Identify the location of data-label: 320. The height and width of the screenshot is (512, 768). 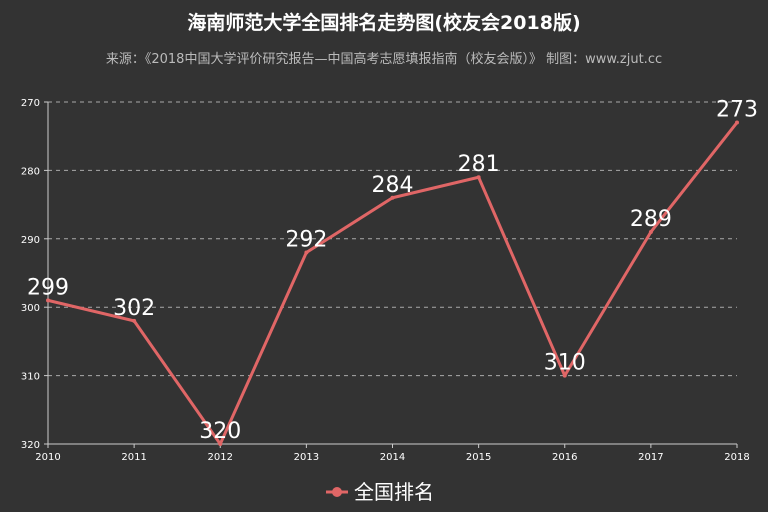
(220, 431).